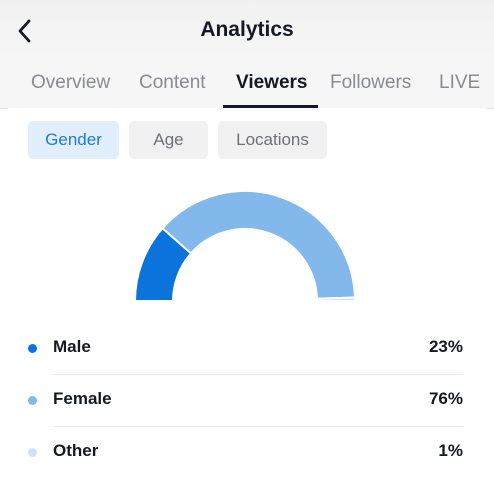 This screenshot has width=494, height=500. I want to click on gender-gauge-chart, so click(245, 246).